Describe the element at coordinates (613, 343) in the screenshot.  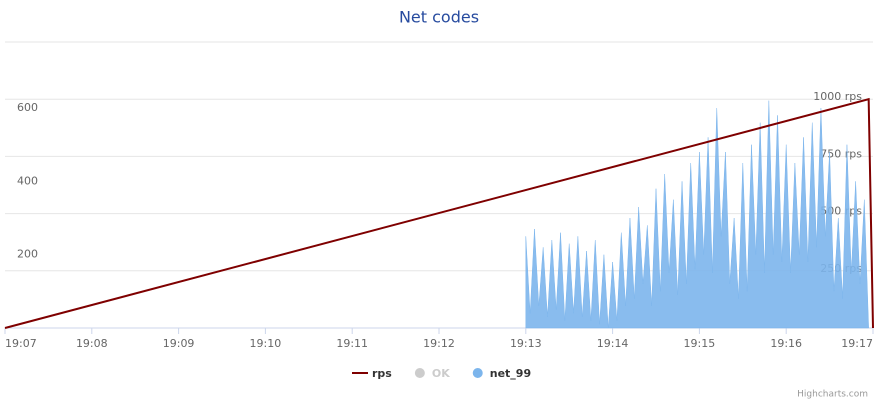
I see `x-tick-label: 19:14` at that location.